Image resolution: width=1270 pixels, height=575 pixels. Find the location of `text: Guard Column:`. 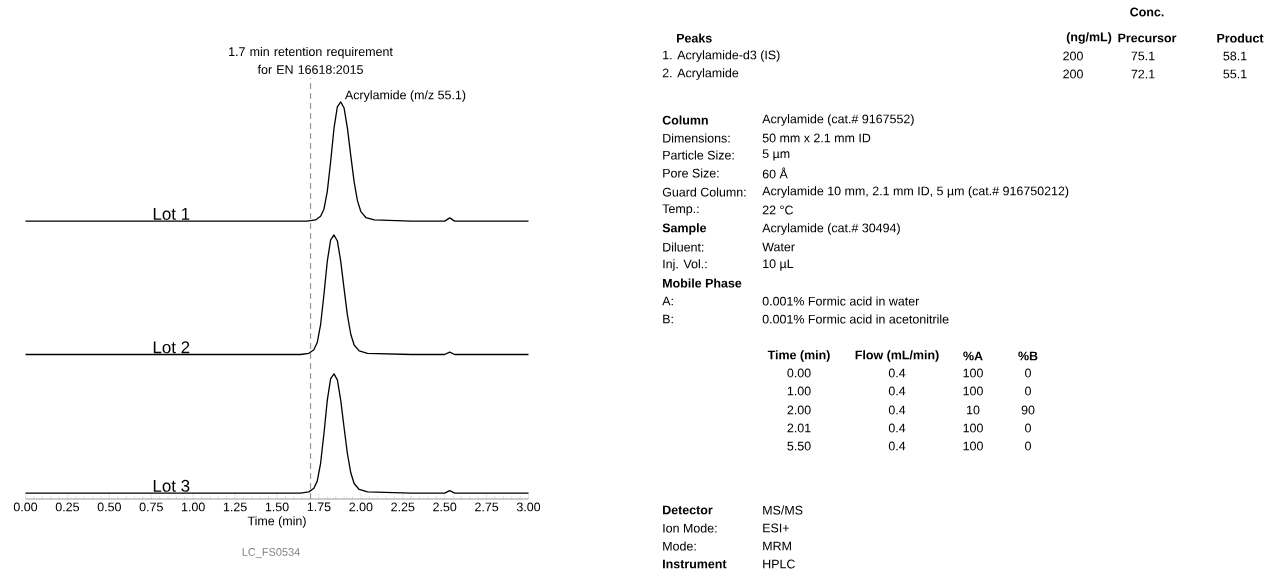

text: Guard Column: is located at coordinates (704, 192).